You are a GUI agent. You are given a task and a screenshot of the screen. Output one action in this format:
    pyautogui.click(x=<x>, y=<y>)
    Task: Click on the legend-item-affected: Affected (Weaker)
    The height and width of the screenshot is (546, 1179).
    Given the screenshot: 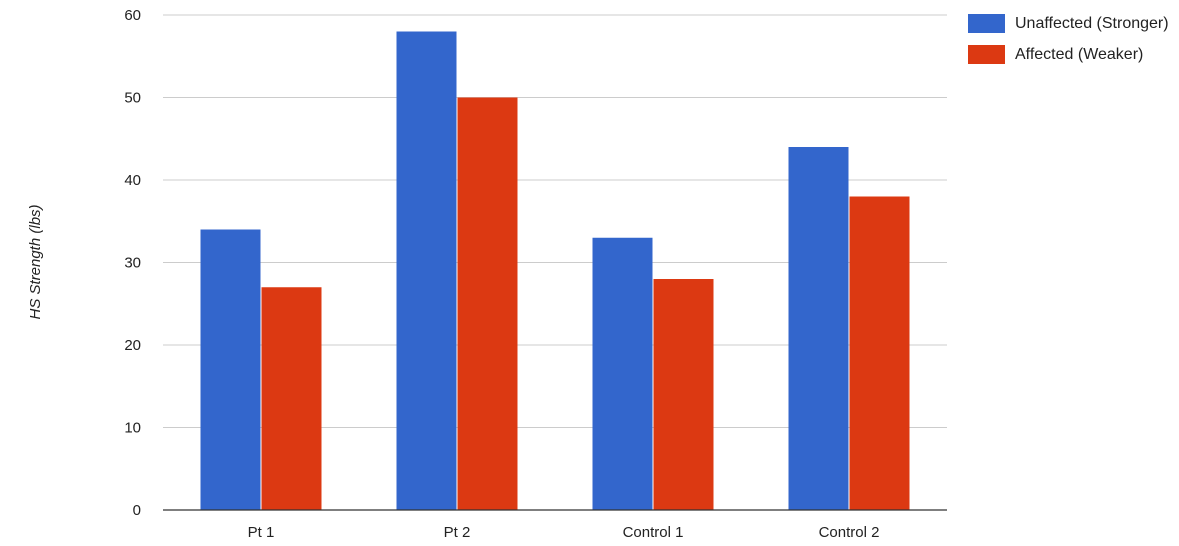 What is the action you would take?
    pyautogui.click(x=1072, y=54)
    